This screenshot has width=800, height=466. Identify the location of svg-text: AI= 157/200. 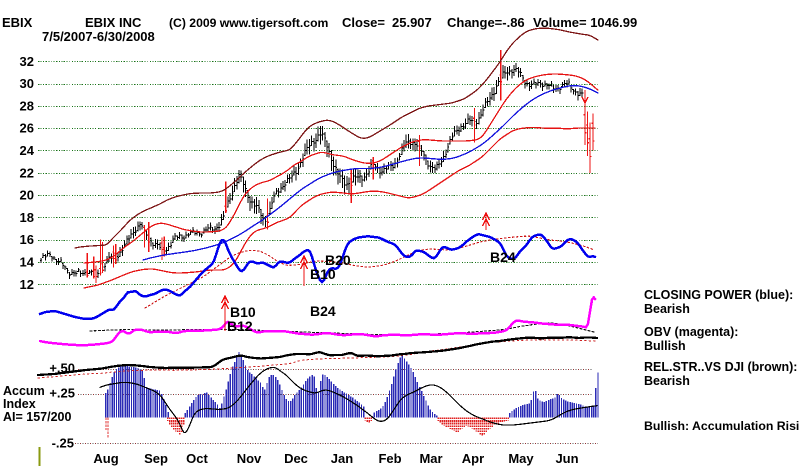
(37, 417).